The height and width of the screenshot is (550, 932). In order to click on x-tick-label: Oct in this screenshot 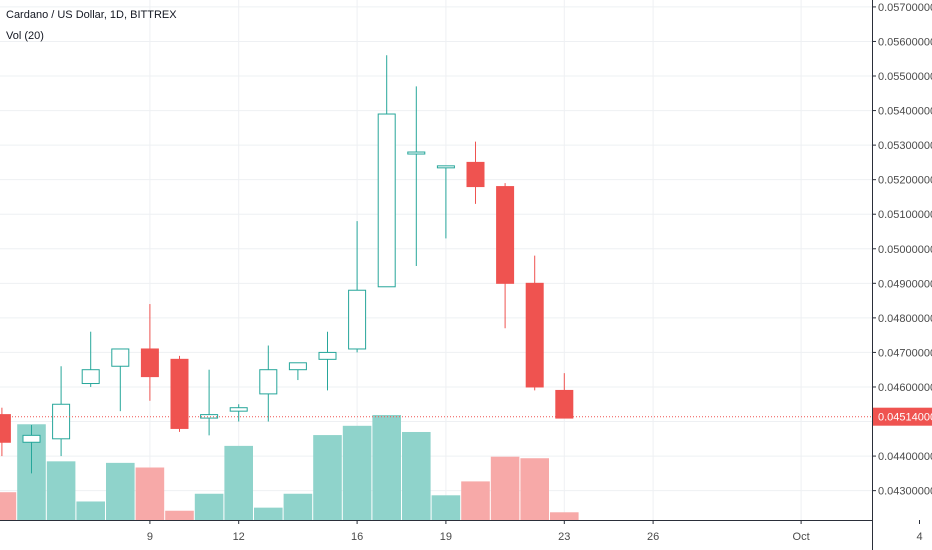, I will do `click(801, 537)`.